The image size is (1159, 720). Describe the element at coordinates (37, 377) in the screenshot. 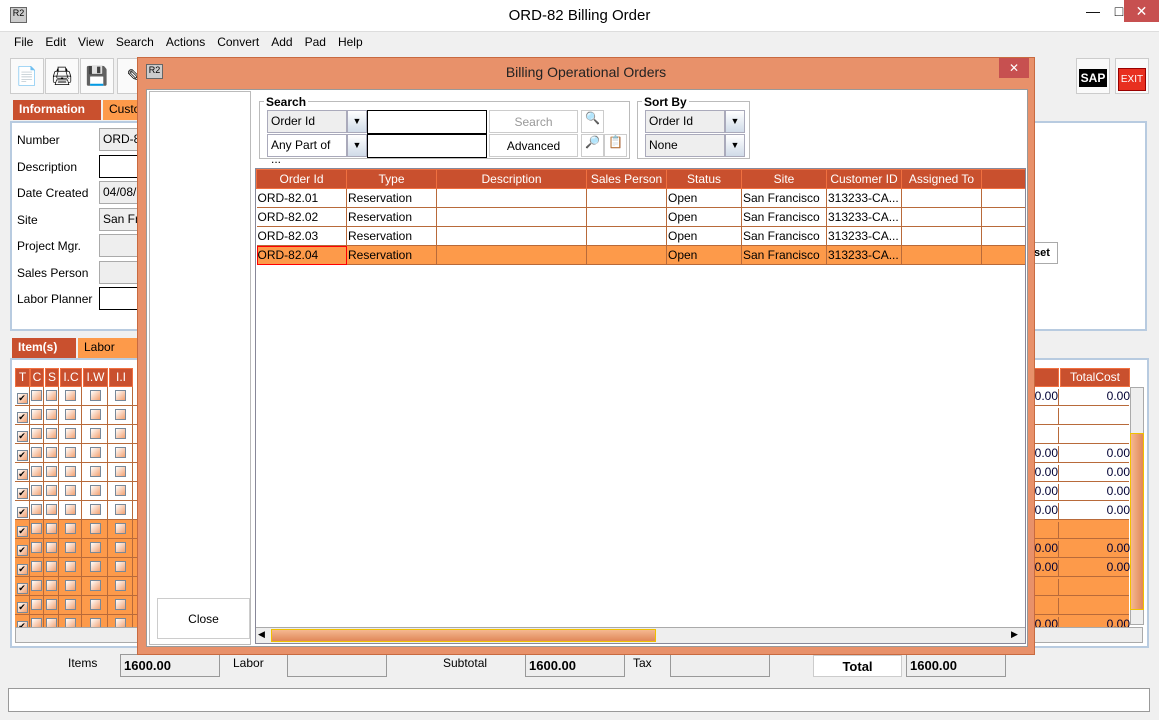

I see `grid-header: C` at that location.